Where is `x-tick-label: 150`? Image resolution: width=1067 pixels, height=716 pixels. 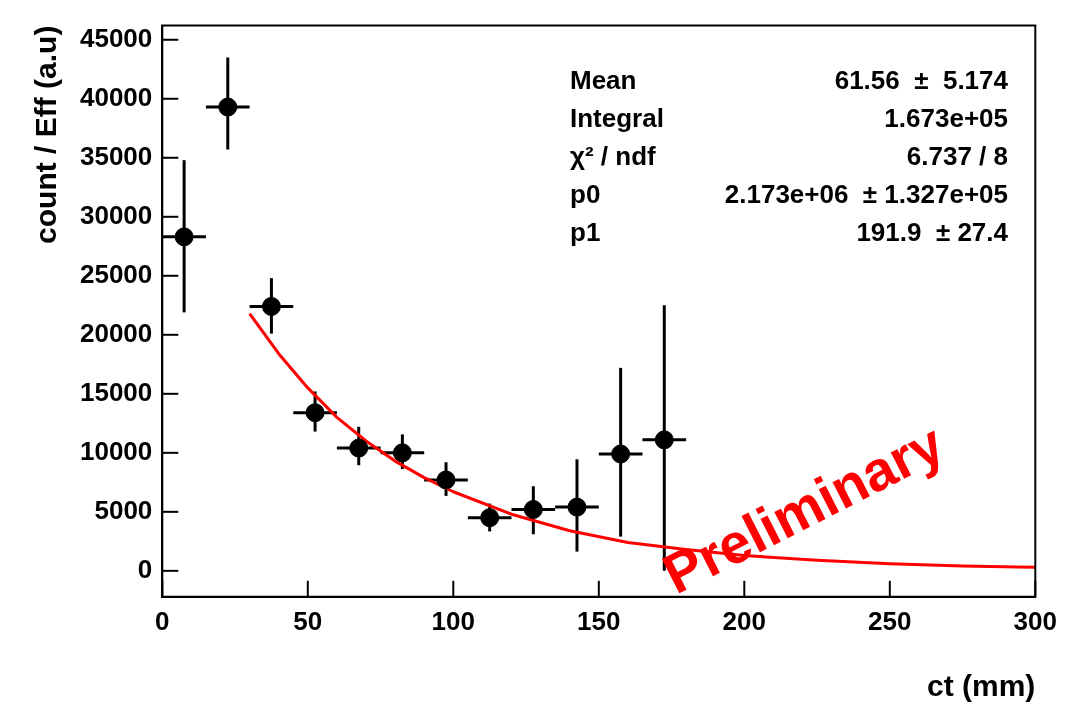 x-tick-label: 150 is located at coordinates (599, 620).